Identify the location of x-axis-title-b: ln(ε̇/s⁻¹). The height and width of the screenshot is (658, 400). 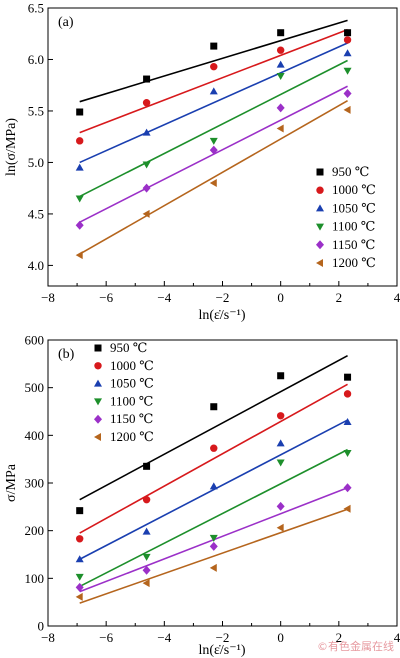
(221, 650).